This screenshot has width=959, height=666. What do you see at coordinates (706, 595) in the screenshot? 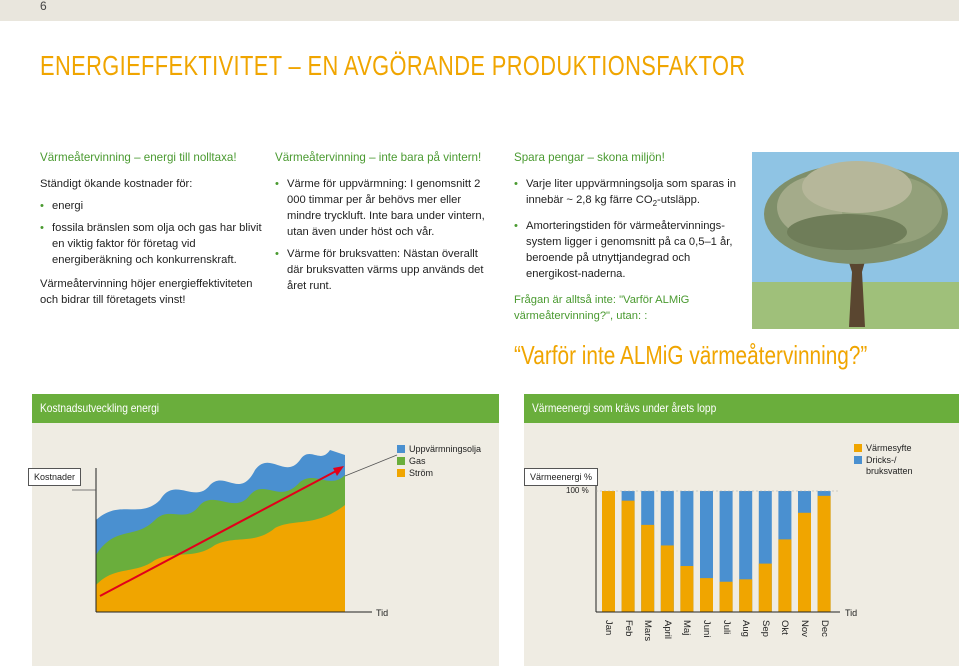
I see `bar-varmesyfte-juni` at bounding box center [706, 595].